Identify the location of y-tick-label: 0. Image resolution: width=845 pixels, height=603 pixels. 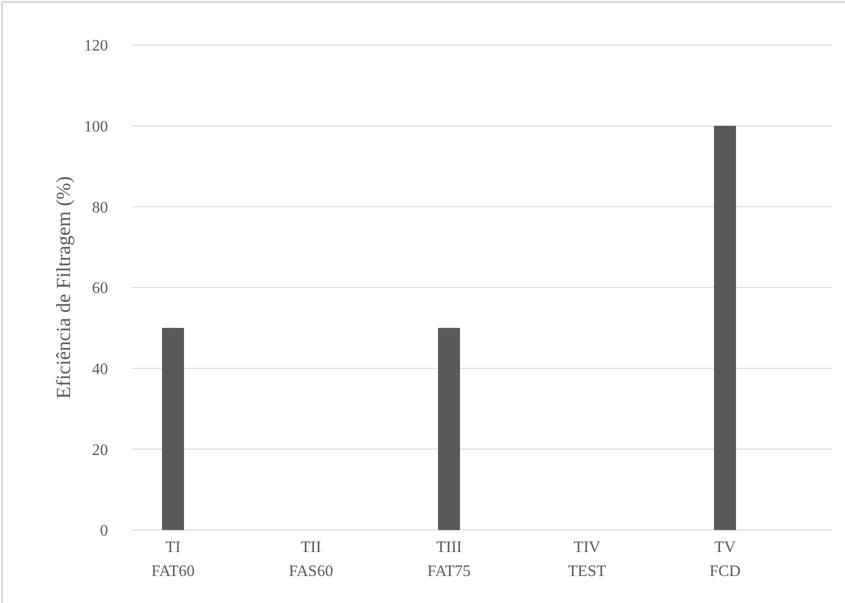
(104, 531).